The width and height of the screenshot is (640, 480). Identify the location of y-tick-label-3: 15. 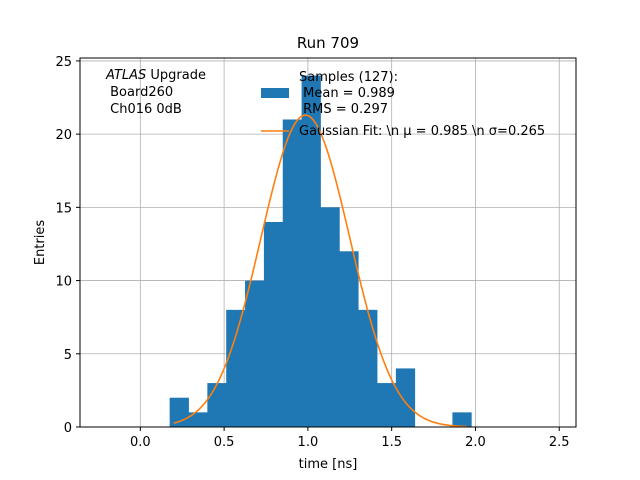
(63, 208).